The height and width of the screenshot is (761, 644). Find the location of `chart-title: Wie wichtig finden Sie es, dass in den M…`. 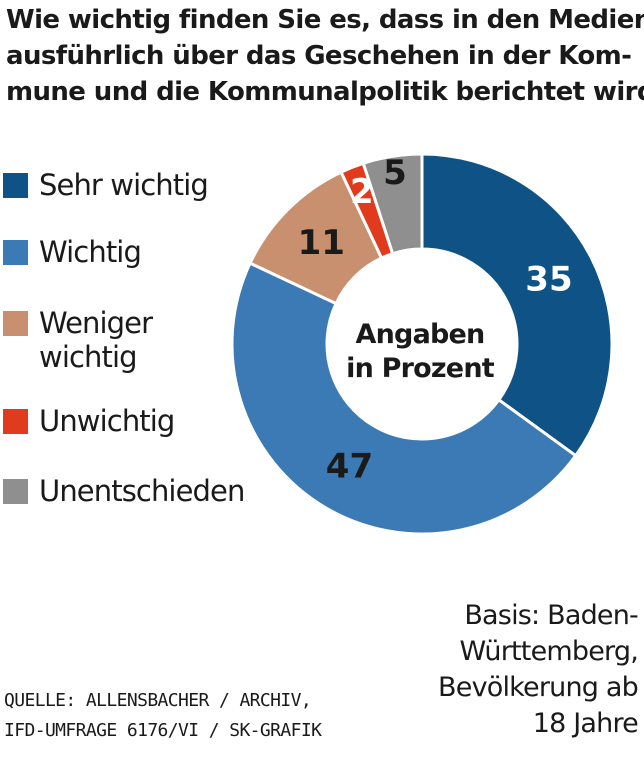

chart-title: Wie wichtig finden Sie es, dass in den M… is located at coordinates (325, 56).